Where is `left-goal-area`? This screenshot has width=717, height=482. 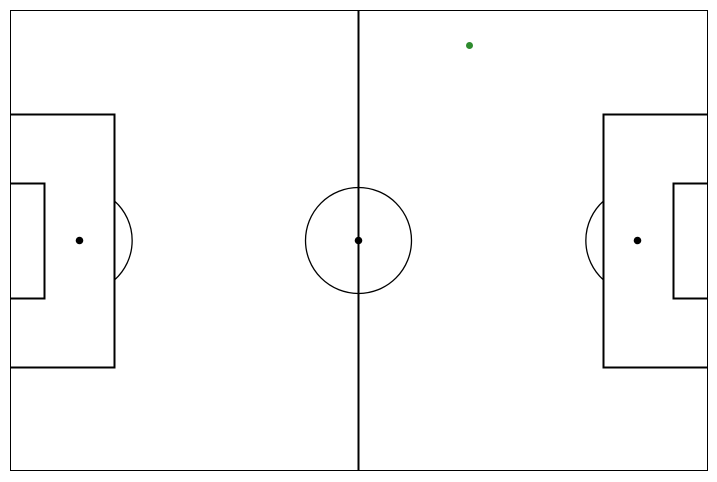 left-goal-area is located at coordinates (28, 241).